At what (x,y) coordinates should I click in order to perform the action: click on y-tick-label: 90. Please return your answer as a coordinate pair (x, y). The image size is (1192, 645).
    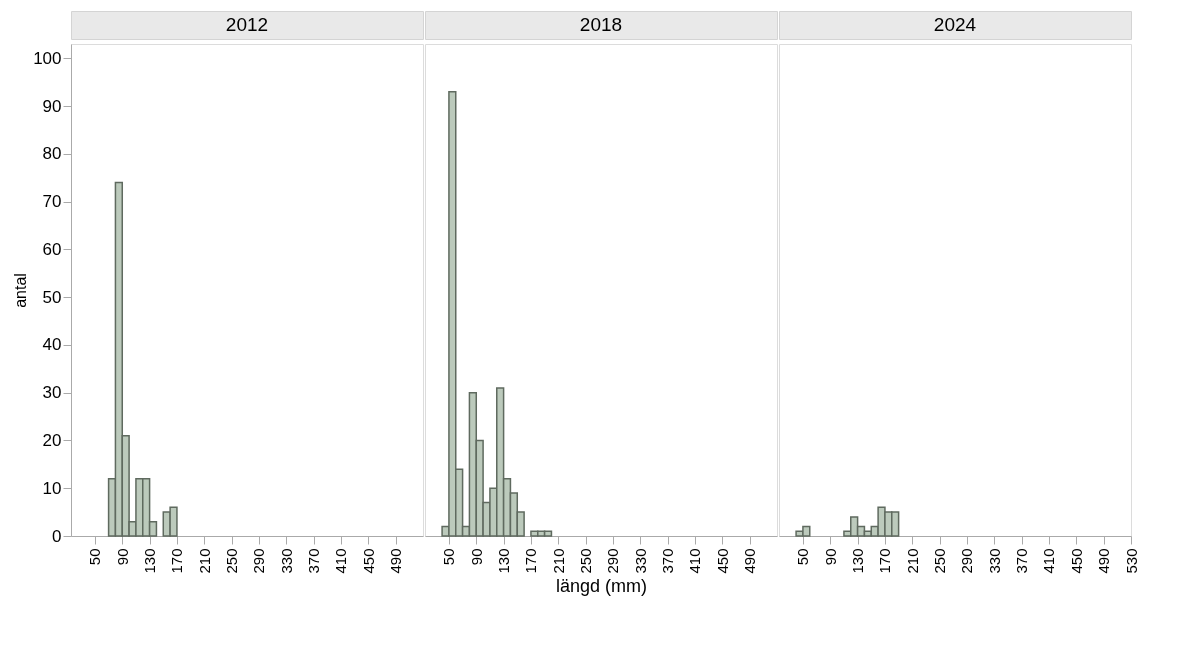
    Looking at the image, I should click on (52, 106).